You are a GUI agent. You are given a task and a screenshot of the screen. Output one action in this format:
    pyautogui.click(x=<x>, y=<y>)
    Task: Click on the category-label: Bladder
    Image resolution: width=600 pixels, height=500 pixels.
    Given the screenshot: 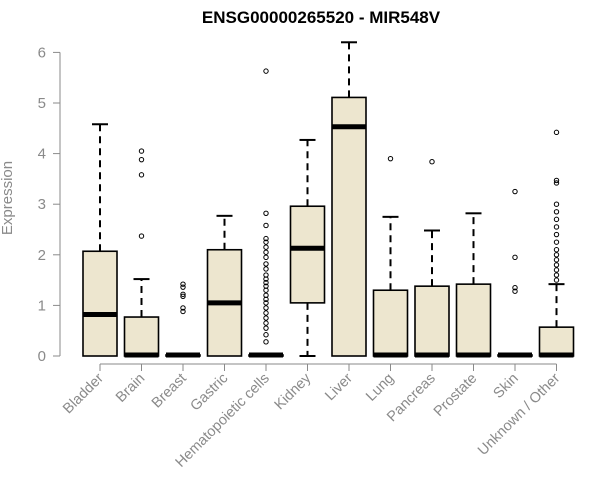 What is the action you would take?
    pyautogui.click(x=83, y=393)
    